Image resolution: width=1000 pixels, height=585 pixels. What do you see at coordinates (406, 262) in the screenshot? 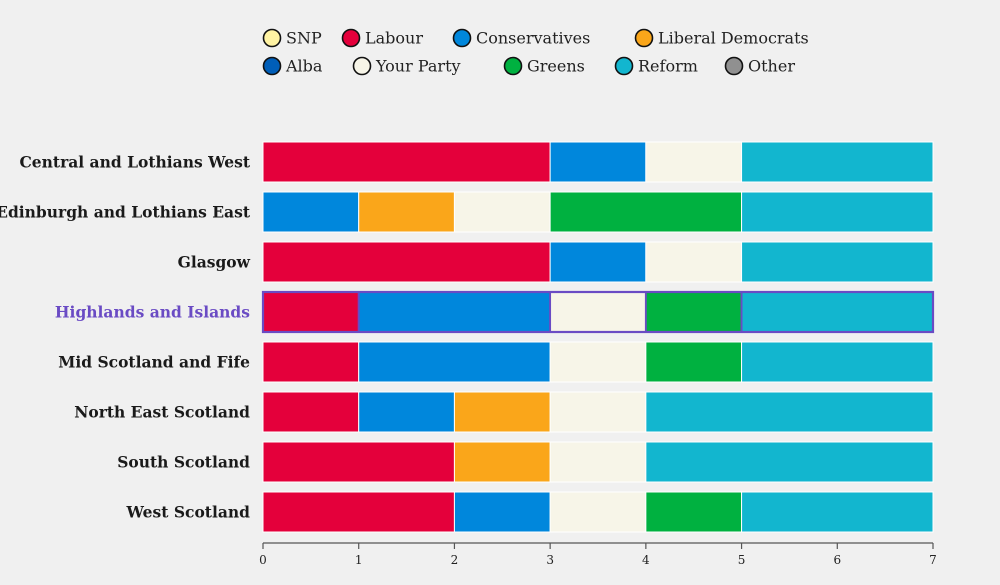
I see `bar-segment-glasgow-labour` at bounding box center [406, 262].